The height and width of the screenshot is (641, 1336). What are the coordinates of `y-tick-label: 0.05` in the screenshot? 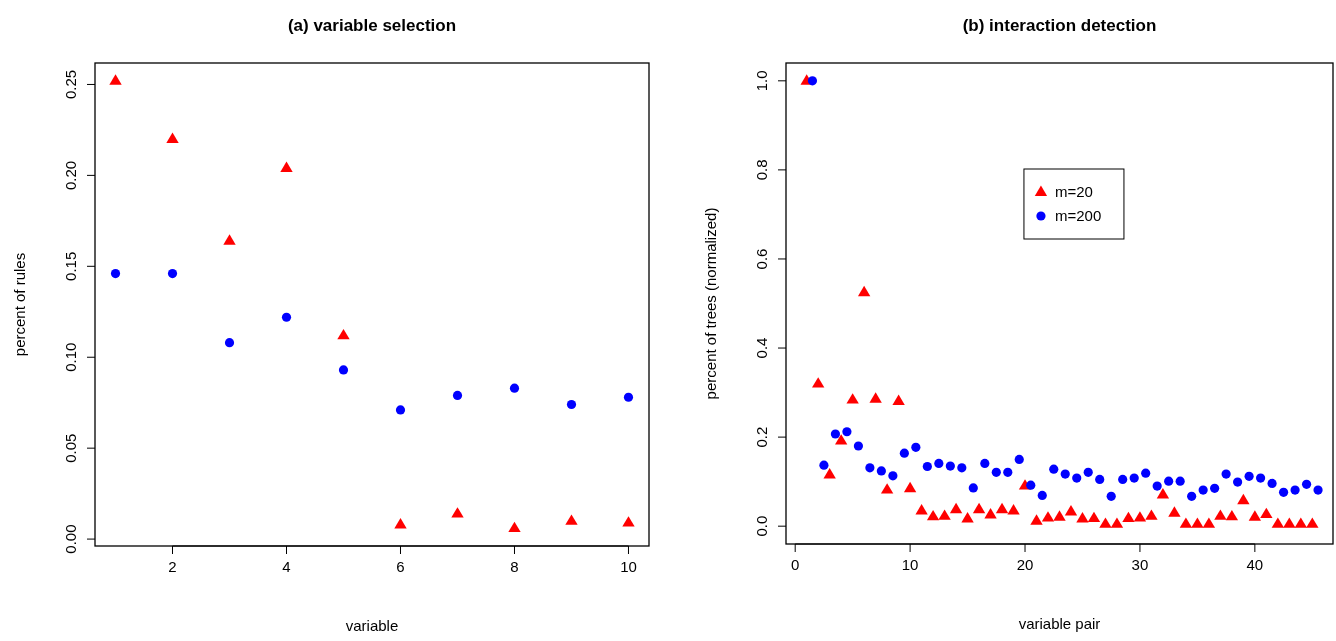 It's located at (70, 448).